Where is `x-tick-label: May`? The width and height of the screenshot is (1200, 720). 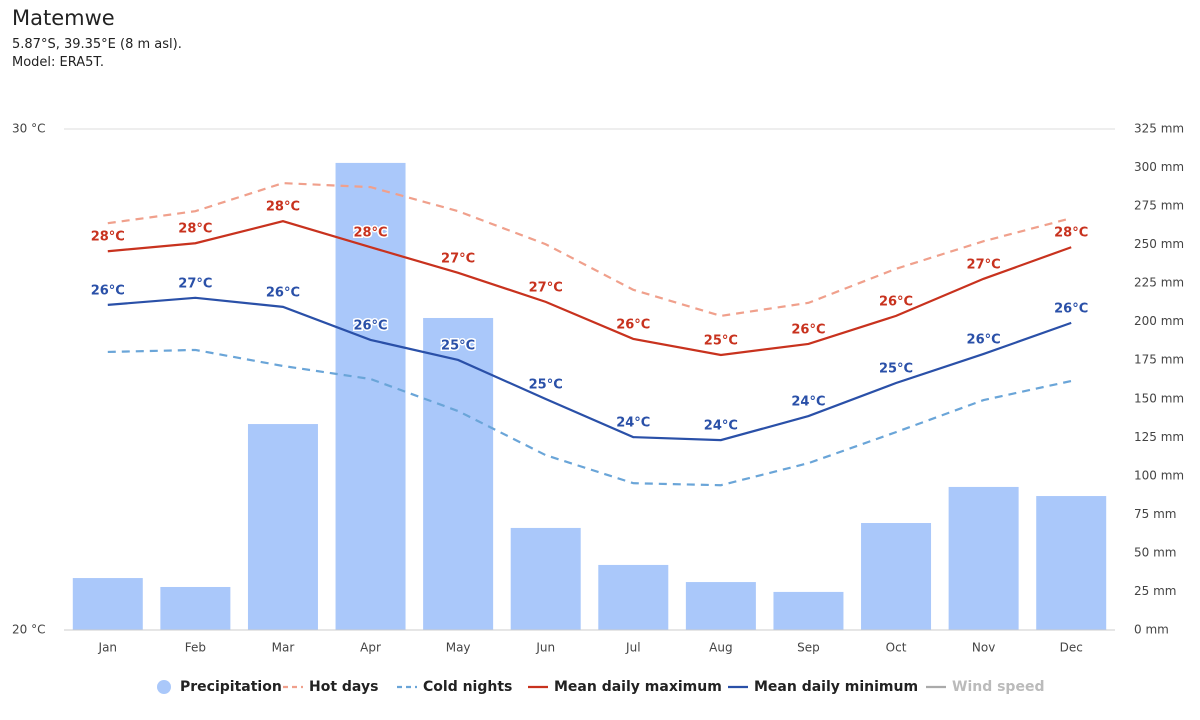
x-tick-label: May is located at coordinates (458, 648).